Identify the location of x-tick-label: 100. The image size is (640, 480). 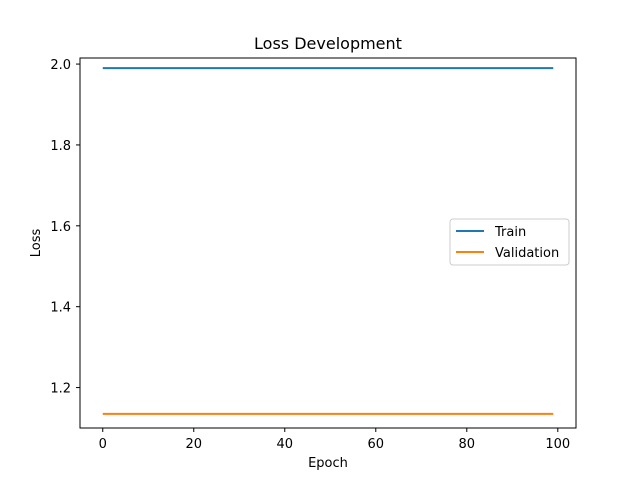
(557, 444).